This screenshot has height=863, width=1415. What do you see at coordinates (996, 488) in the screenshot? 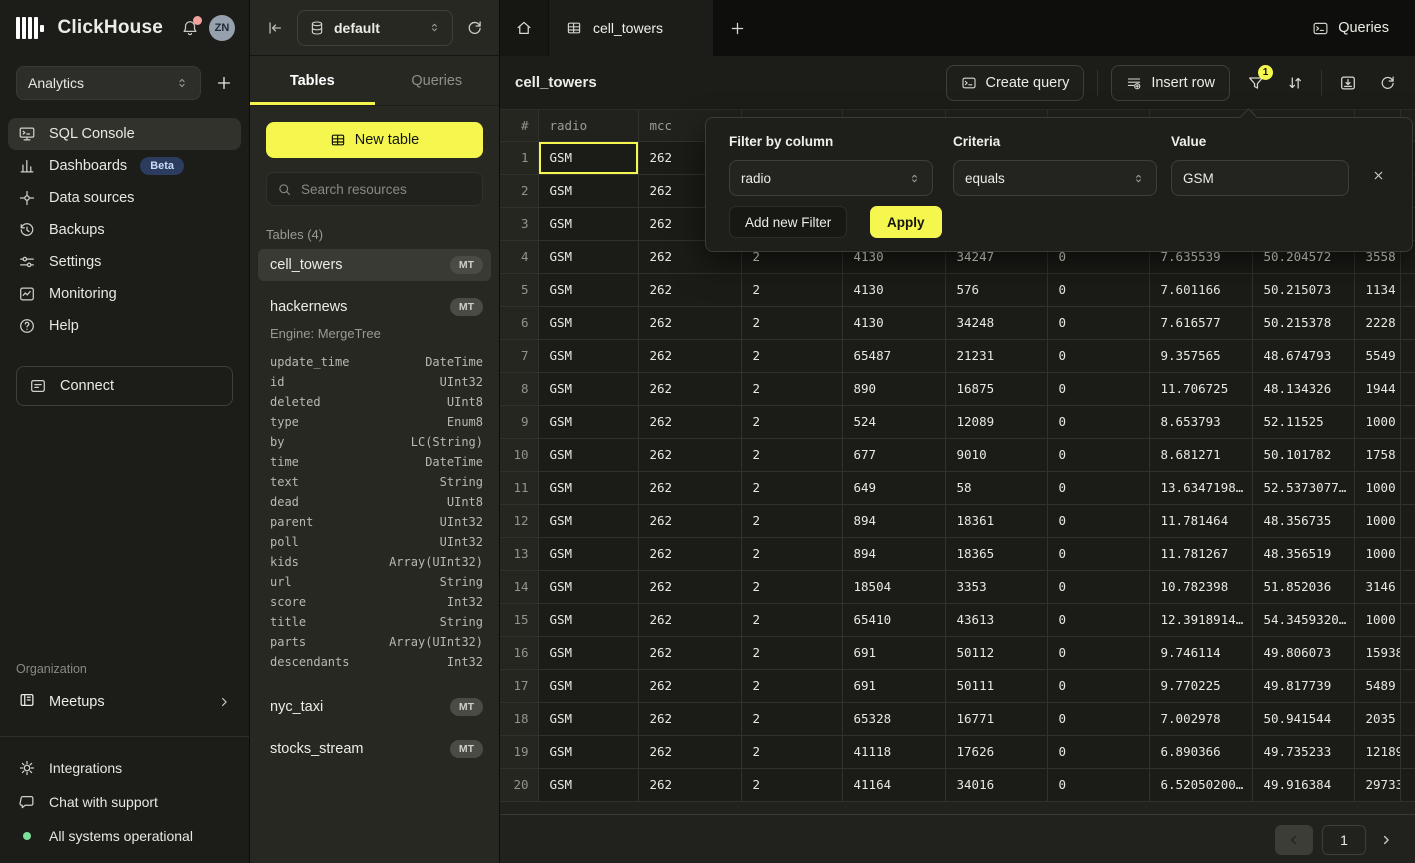
I see `data-cell: 58` at bounding box center [996, 488].